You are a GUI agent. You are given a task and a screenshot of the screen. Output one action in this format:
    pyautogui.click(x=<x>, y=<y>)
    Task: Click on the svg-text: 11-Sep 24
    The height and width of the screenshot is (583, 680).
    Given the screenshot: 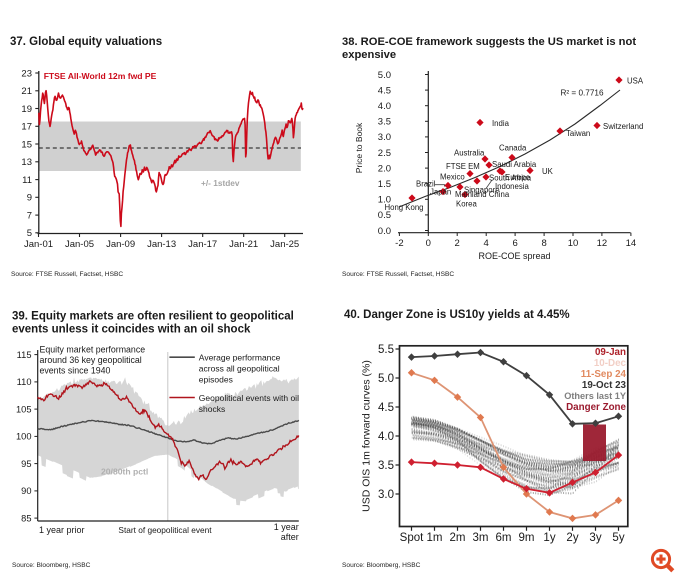 What is the action you would take?
    pyautogui.click(x=604, y=374)
    